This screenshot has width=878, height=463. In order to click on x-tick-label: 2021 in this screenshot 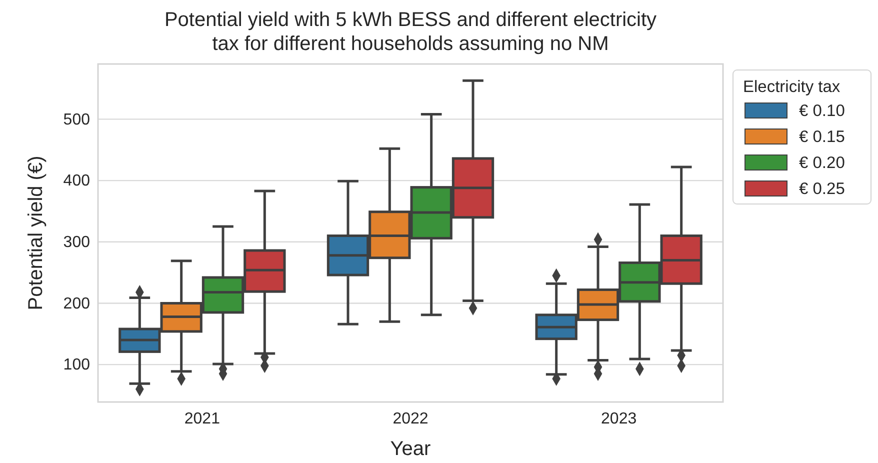, I will do `click(202, 419)`.